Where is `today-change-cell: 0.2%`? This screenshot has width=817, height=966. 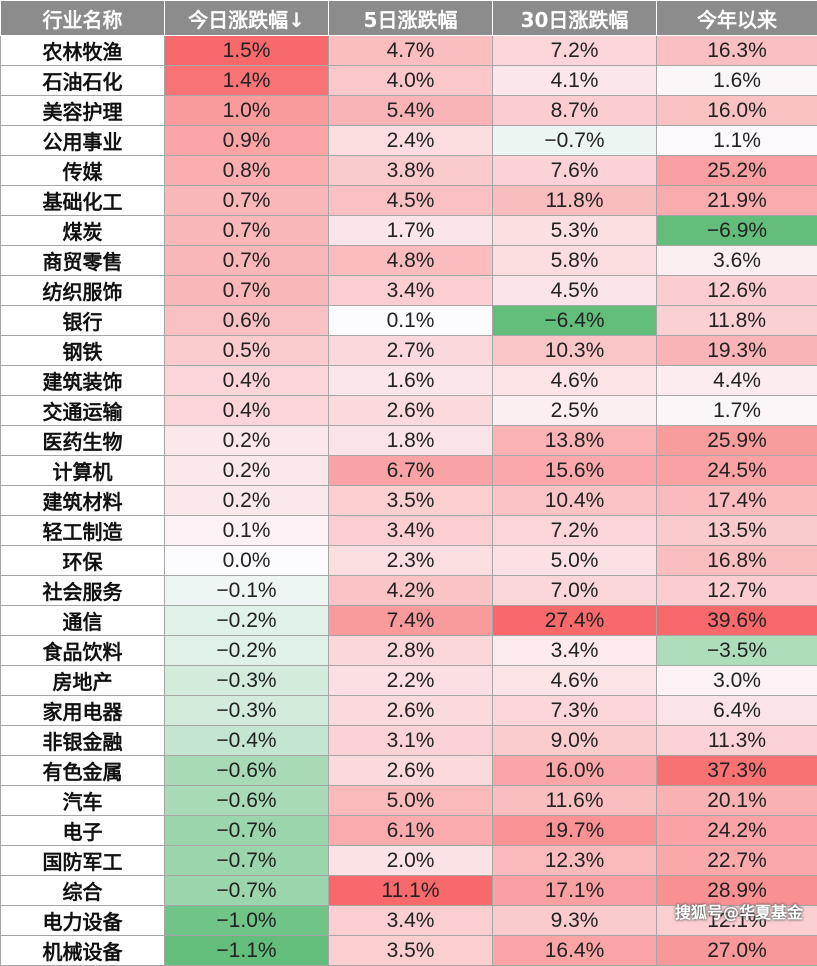 today-change-cell: 0.2% is located at coordinates (247, 501).